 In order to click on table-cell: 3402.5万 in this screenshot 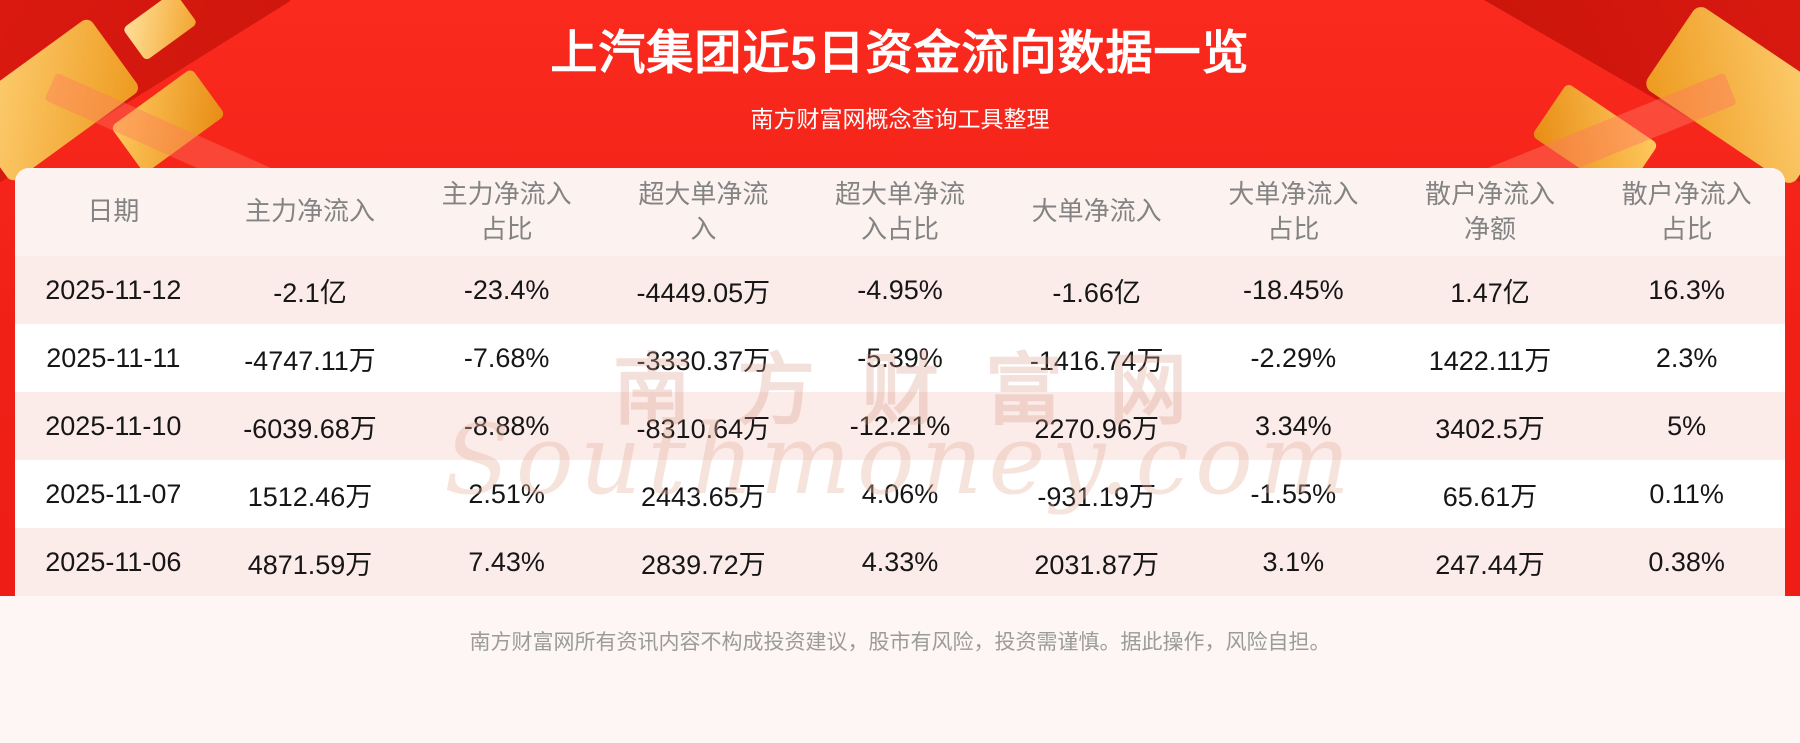, I will do `click(1490, 428)`.